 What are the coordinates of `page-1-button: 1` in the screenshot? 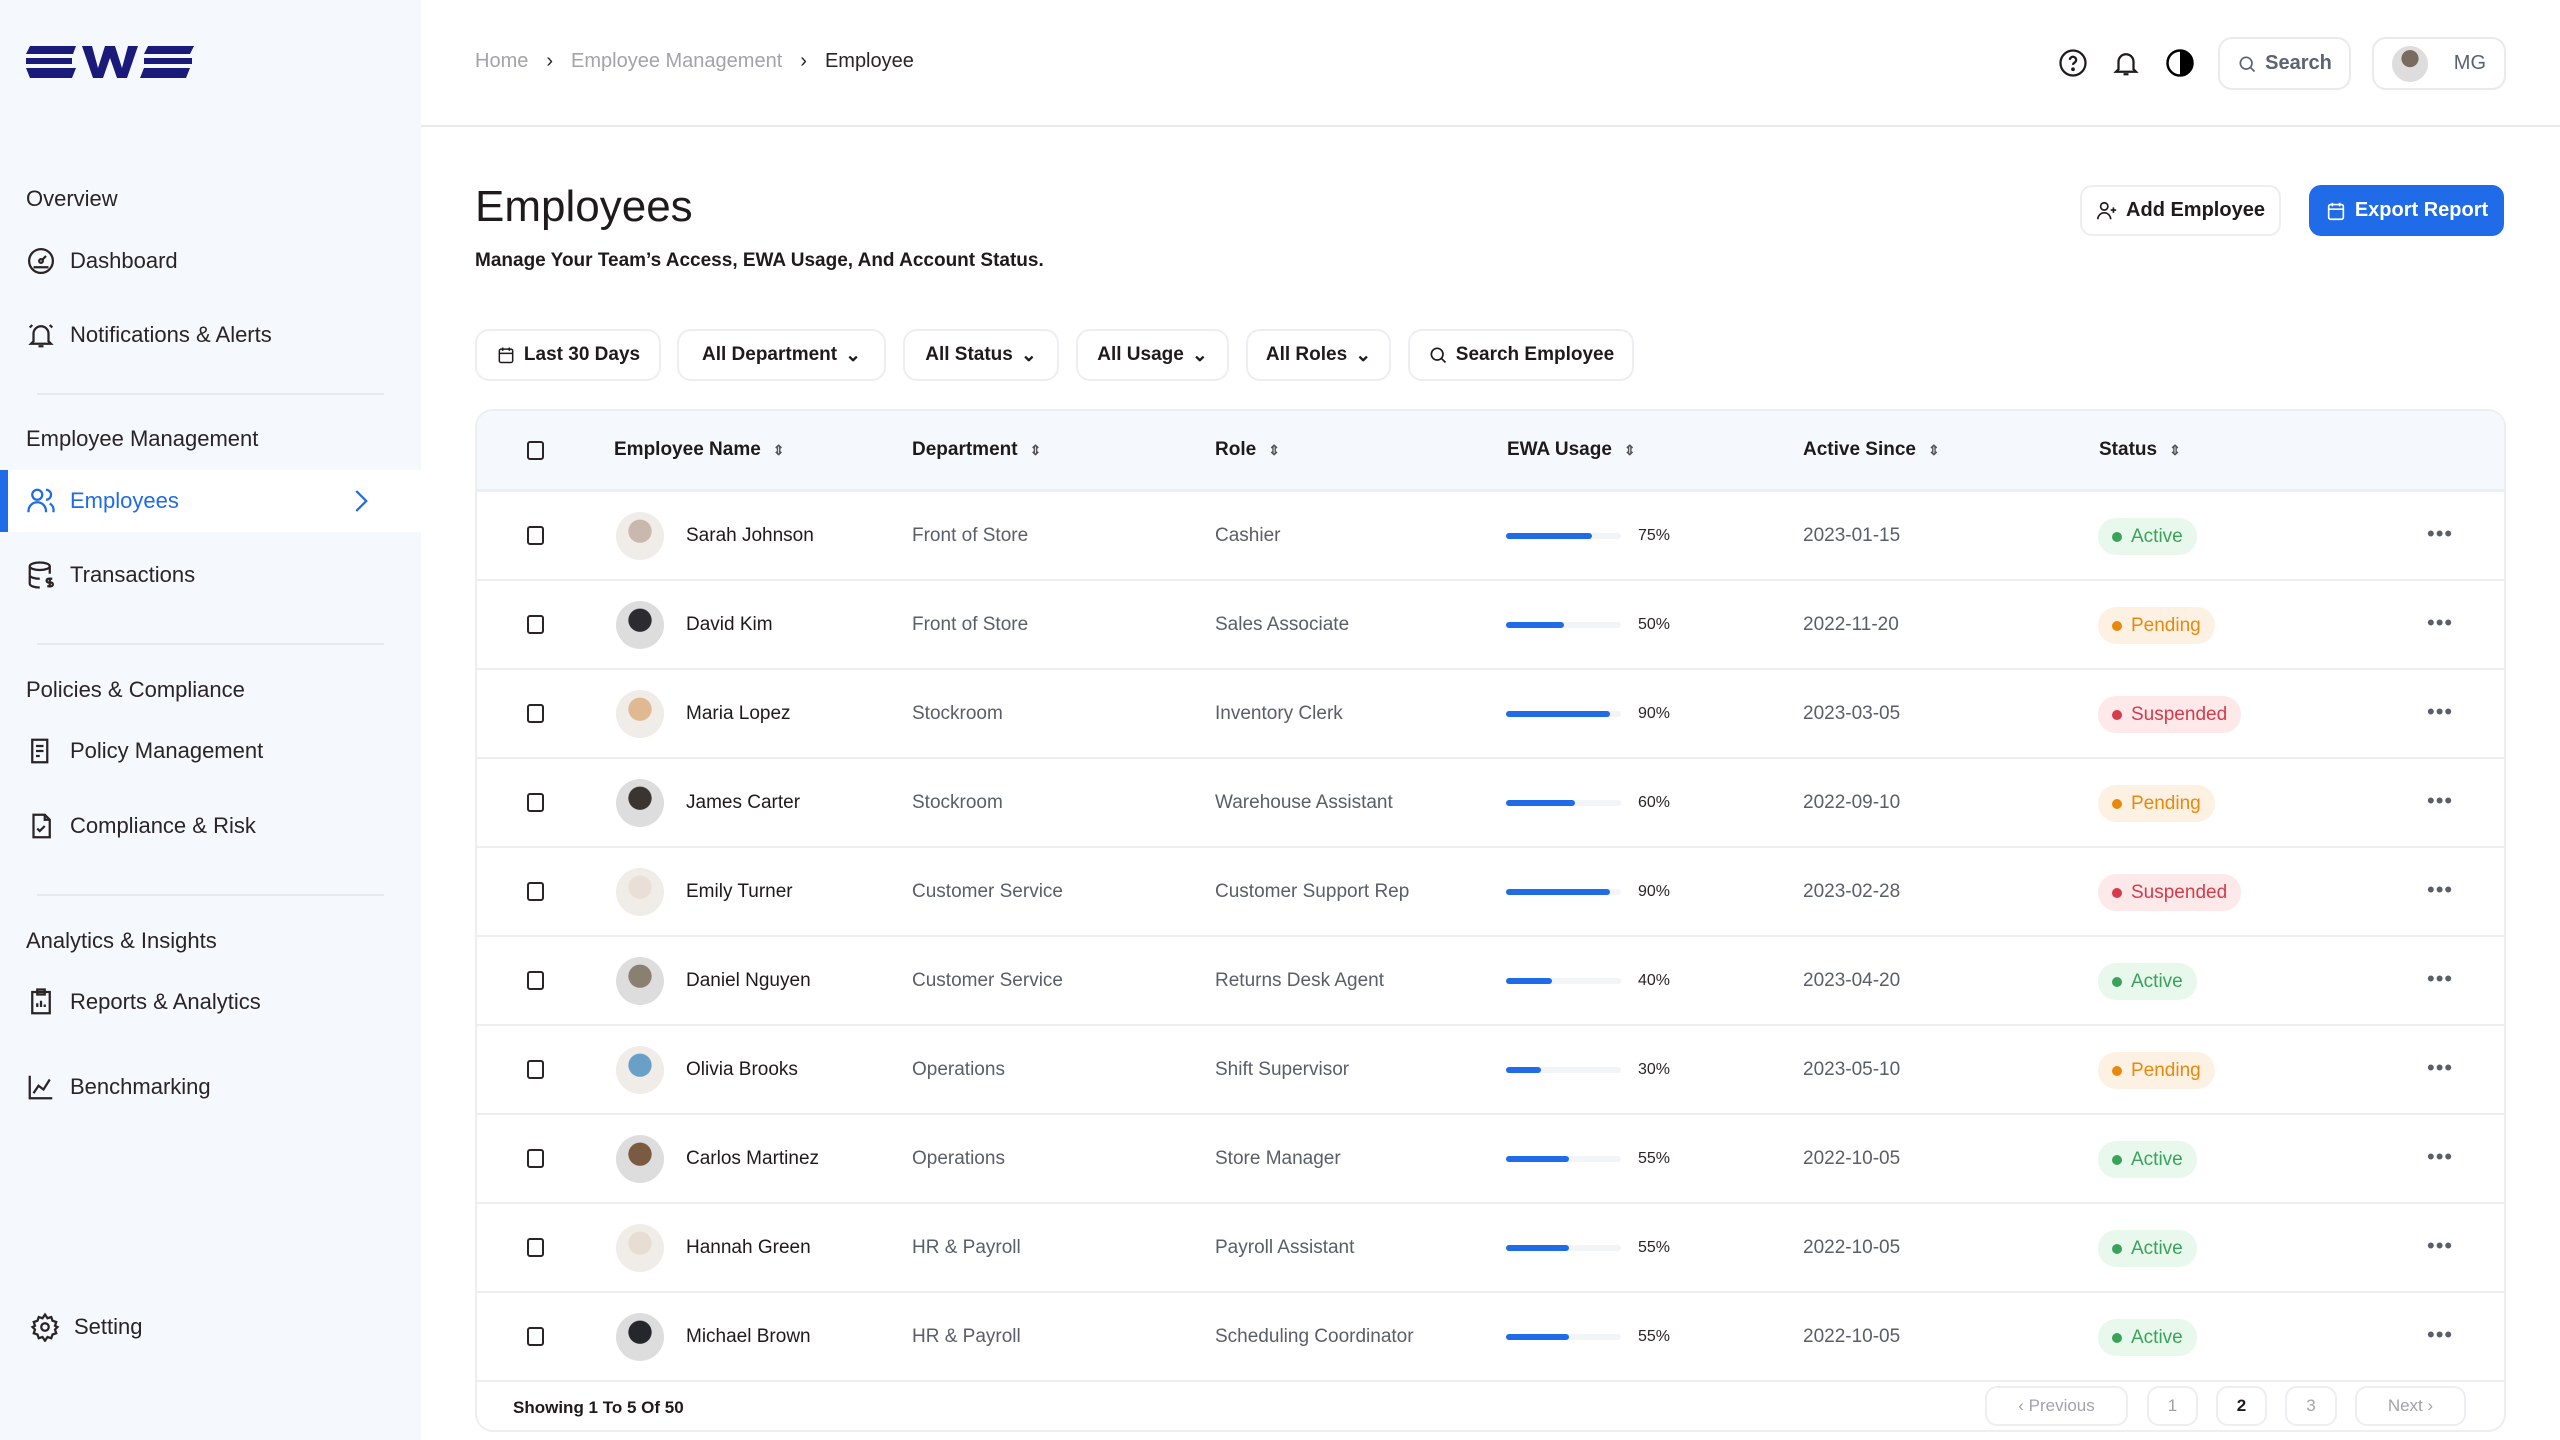 It's located at (2172, 1406).